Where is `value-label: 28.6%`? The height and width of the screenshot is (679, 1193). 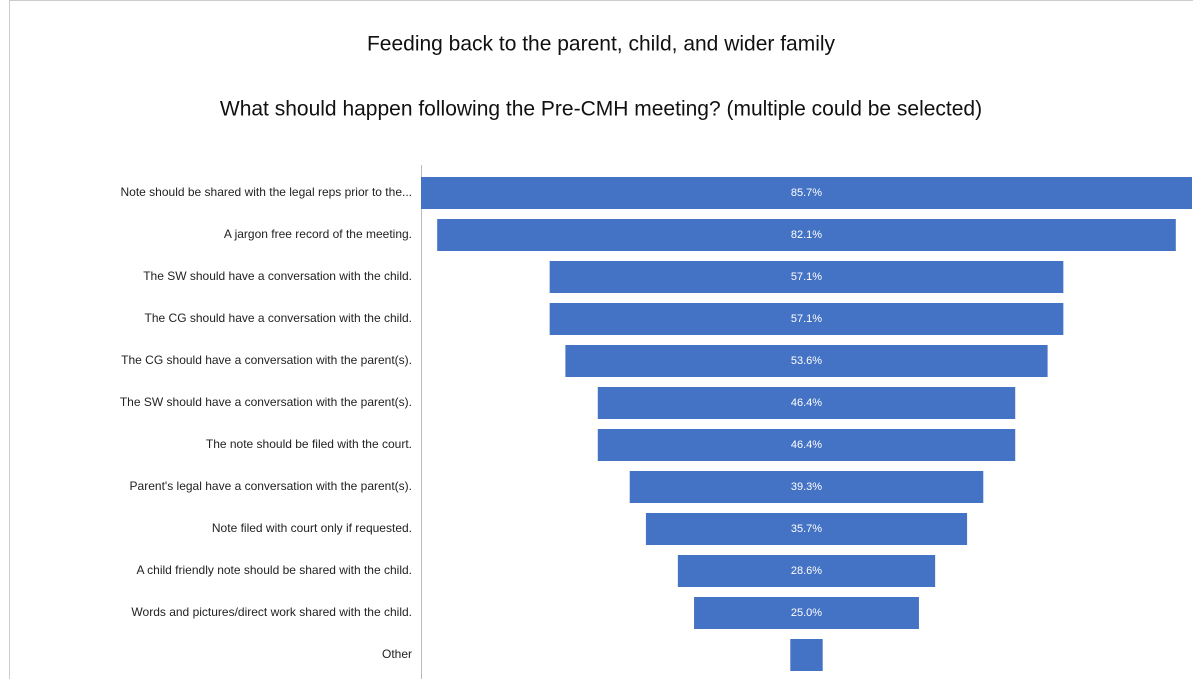
value-label: 28.6% is located at coordinates (806, 571).